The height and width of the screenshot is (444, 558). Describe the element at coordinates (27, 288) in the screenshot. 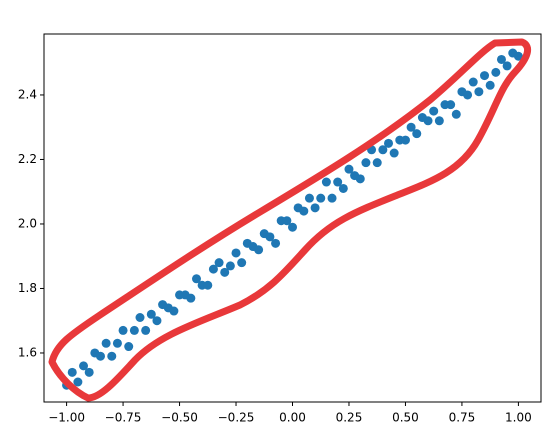

I see `y-tick-label: 1.8` at that location.